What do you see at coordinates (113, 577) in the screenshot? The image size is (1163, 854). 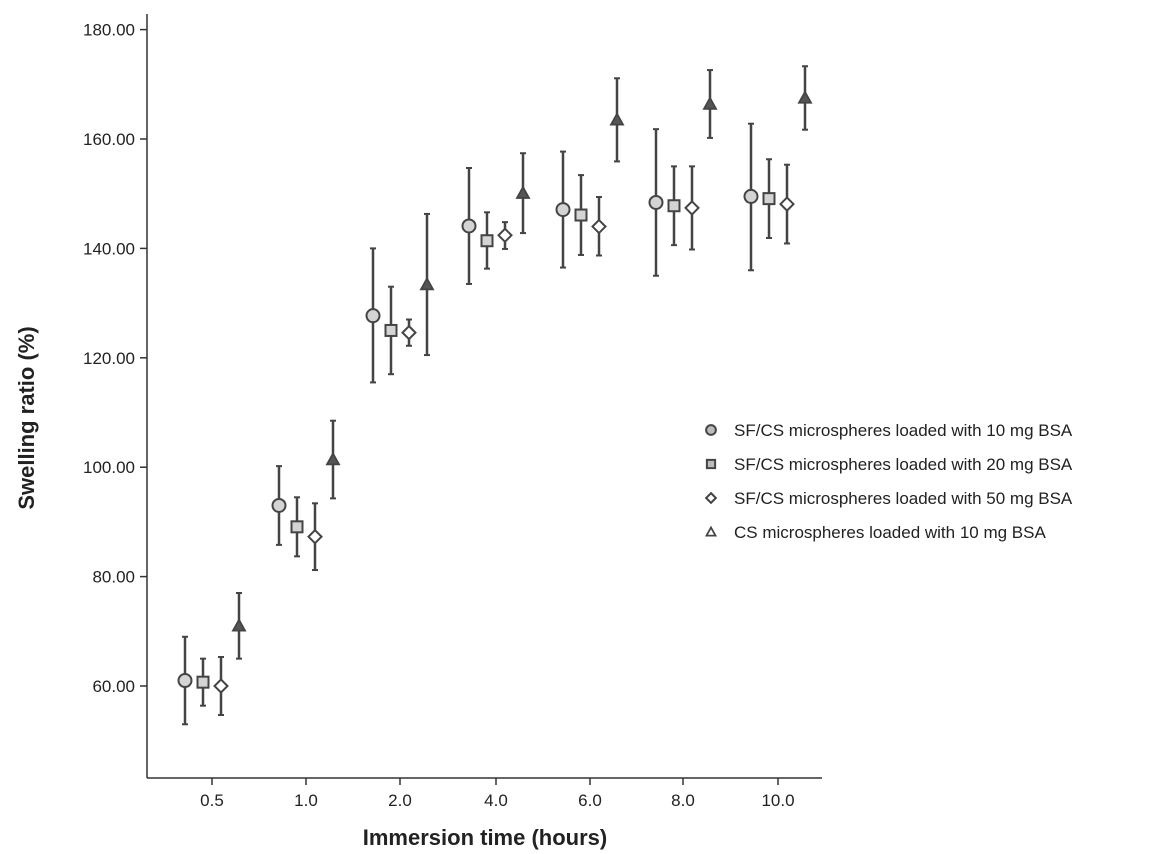 I see `y-tick-label: 80.00` at bounding box center [113, 577].